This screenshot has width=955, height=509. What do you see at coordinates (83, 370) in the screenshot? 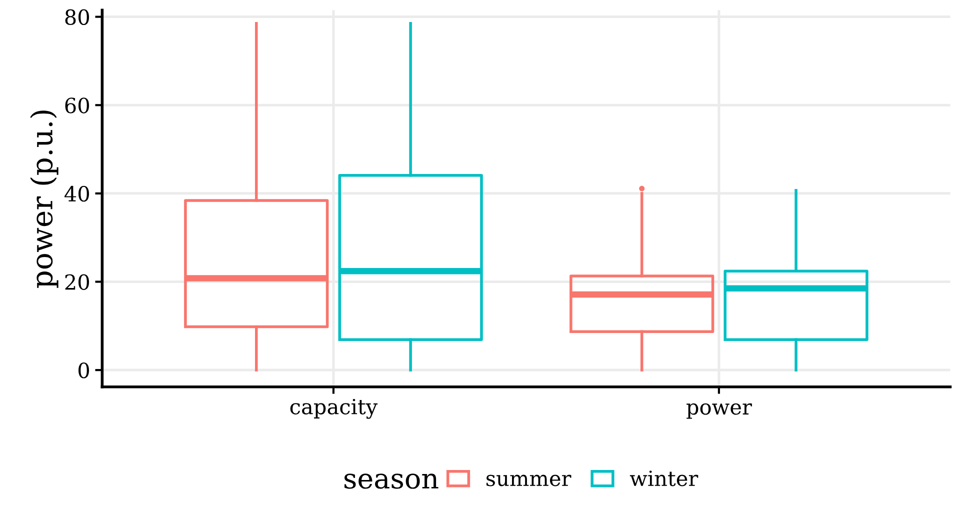
I see `y-tick-label: 0` at bounding box center [83, 370].